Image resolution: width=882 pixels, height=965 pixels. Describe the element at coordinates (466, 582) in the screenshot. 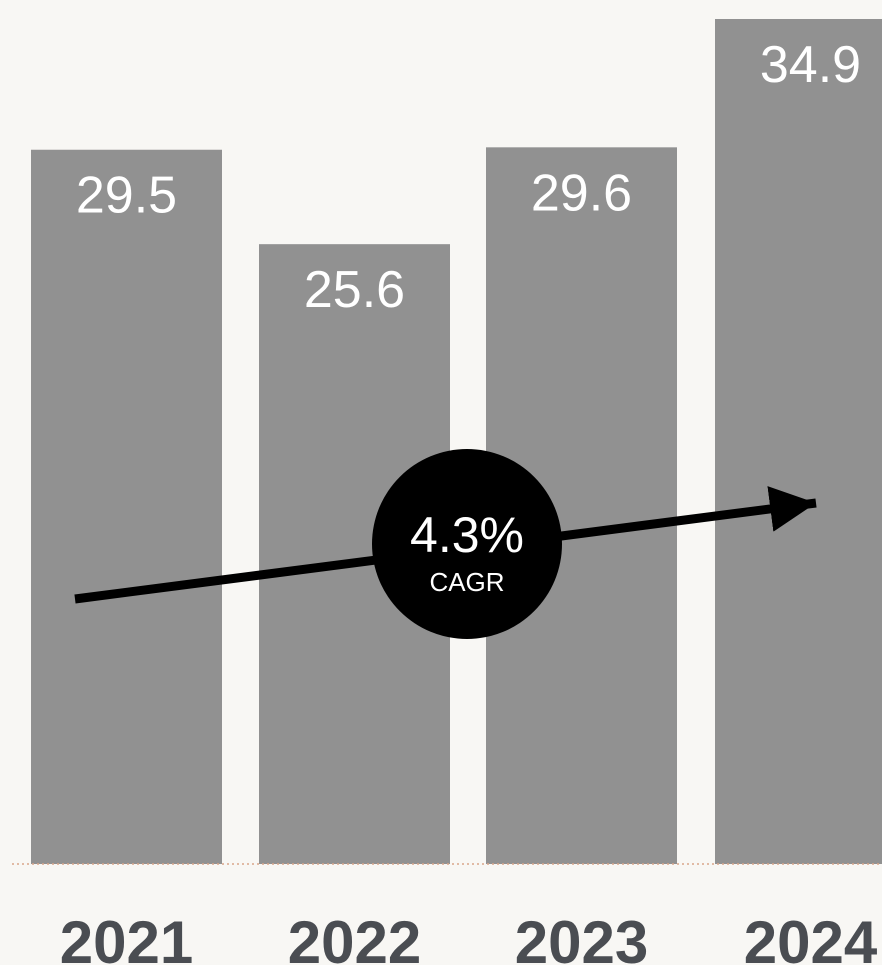

I see `cagr-label: CAGR` at that location.